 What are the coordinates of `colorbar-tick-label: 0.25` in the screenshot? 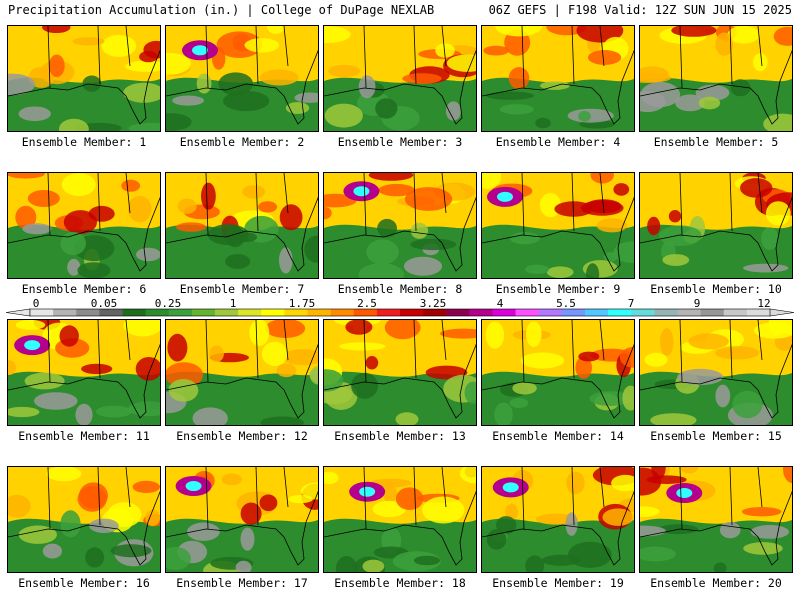 It's located at (168, 303).